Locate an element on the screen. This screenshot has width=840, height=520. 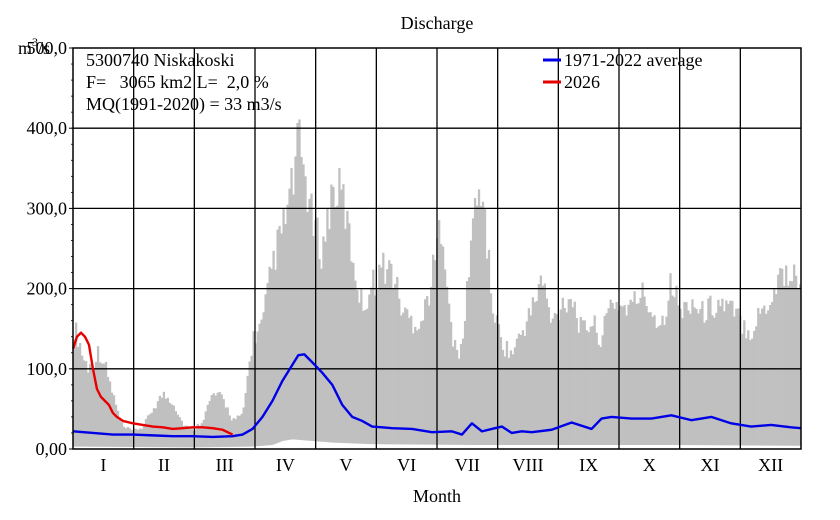
station-info-line: 5300740 Niskakoski is located at coordinates (160, 60).